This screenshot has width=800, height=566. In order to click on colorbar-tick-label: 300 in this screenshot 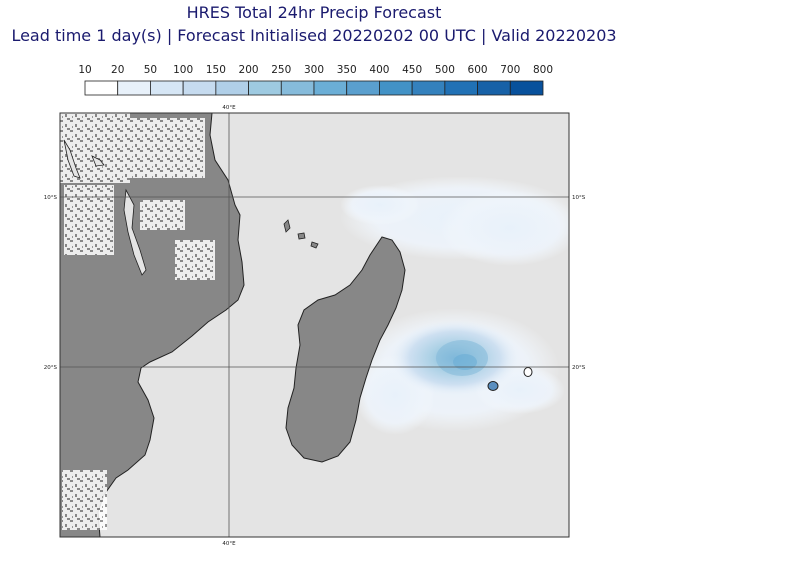, I will do `click(314, 70)`.